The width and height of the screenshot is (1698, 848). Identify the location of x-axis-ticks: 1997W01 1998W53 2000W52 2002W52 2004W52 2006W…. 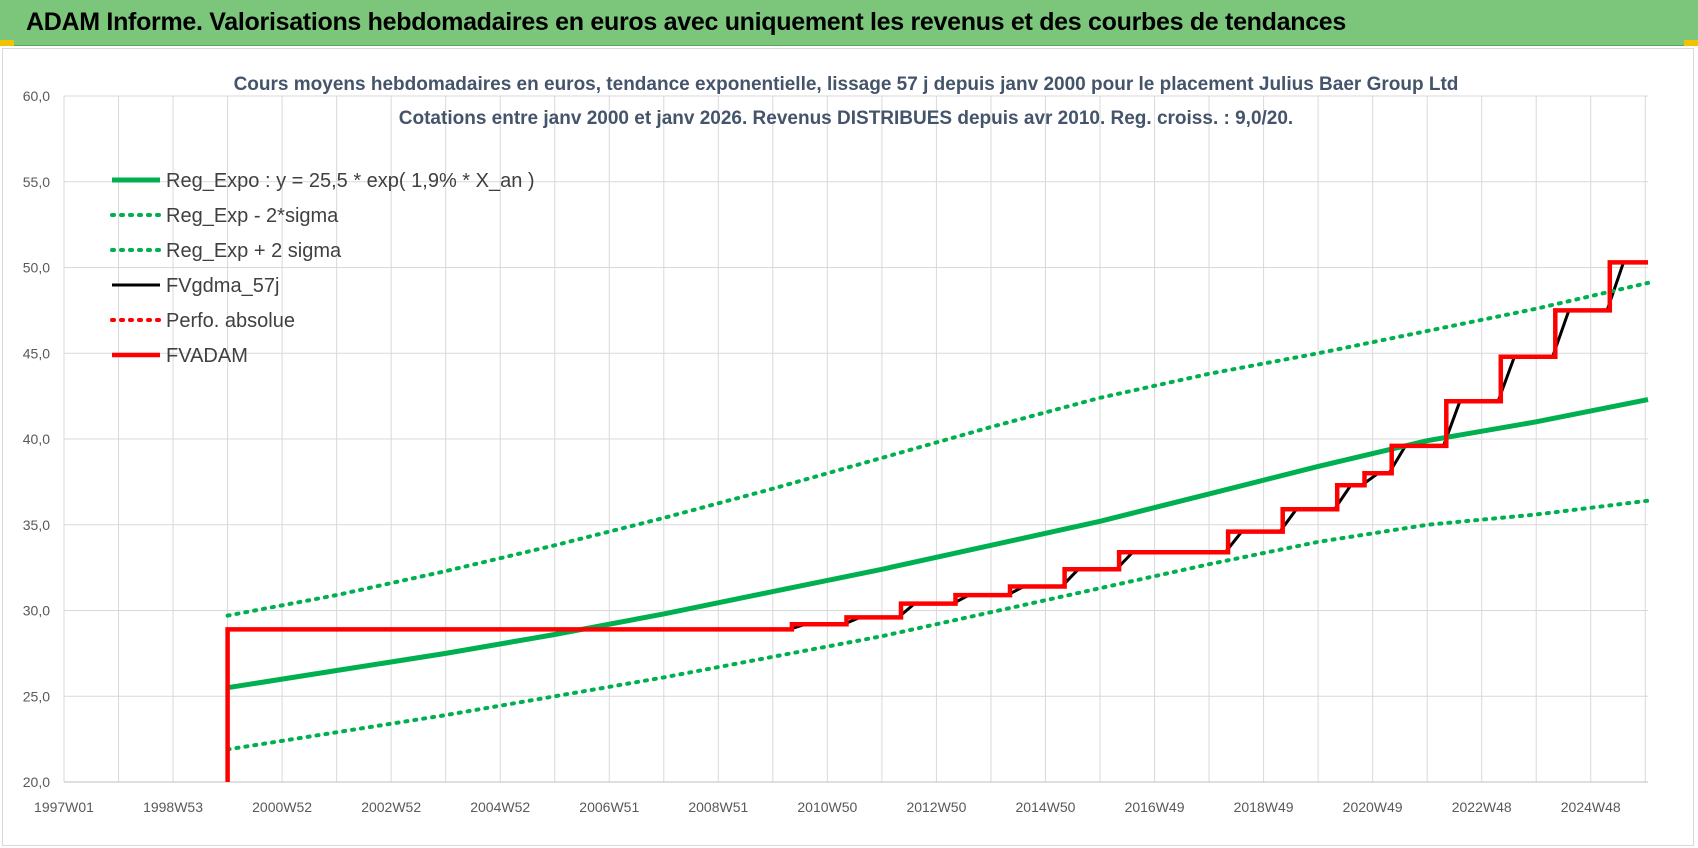
(827, 807).